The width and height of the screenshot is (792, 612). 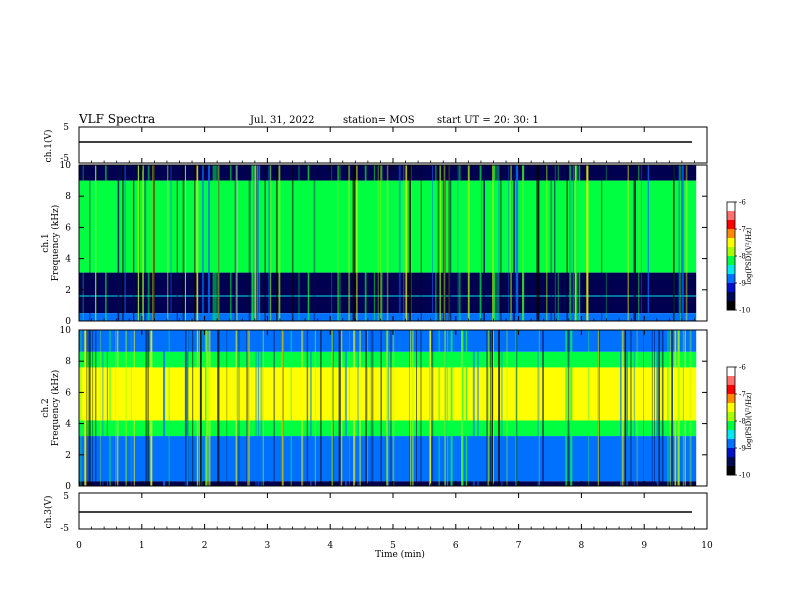 What do you see at coordinates (701, 243) in the screenshot?
I see `ch1-no-data` at bounding box center [701, 243].